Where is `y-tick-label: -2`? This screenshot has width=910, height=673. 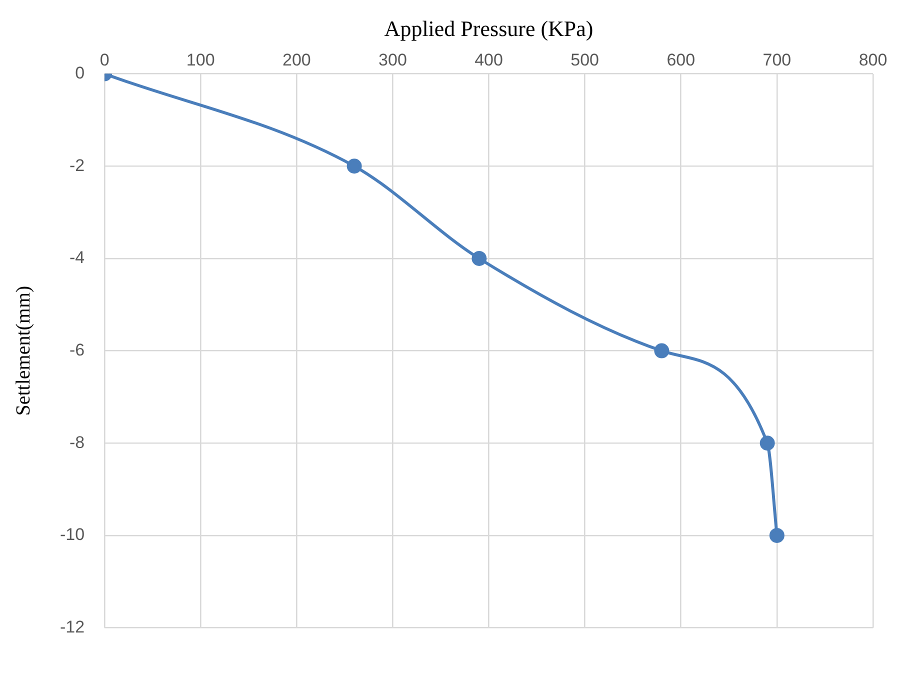 y-tick-label: -2 is located at coordinates (77, 165).